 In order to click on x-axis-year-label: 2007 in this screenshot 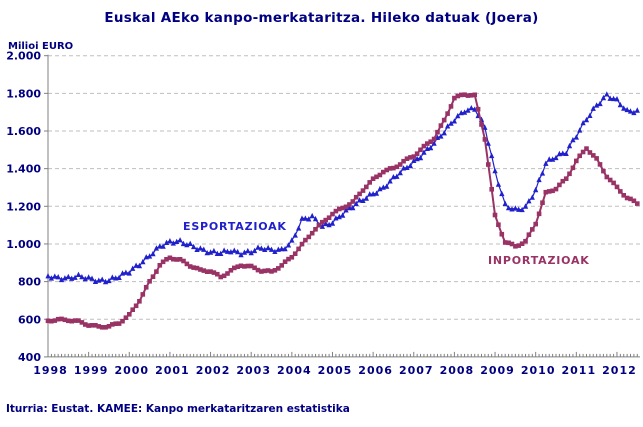, I will do `click(416, 370)`.